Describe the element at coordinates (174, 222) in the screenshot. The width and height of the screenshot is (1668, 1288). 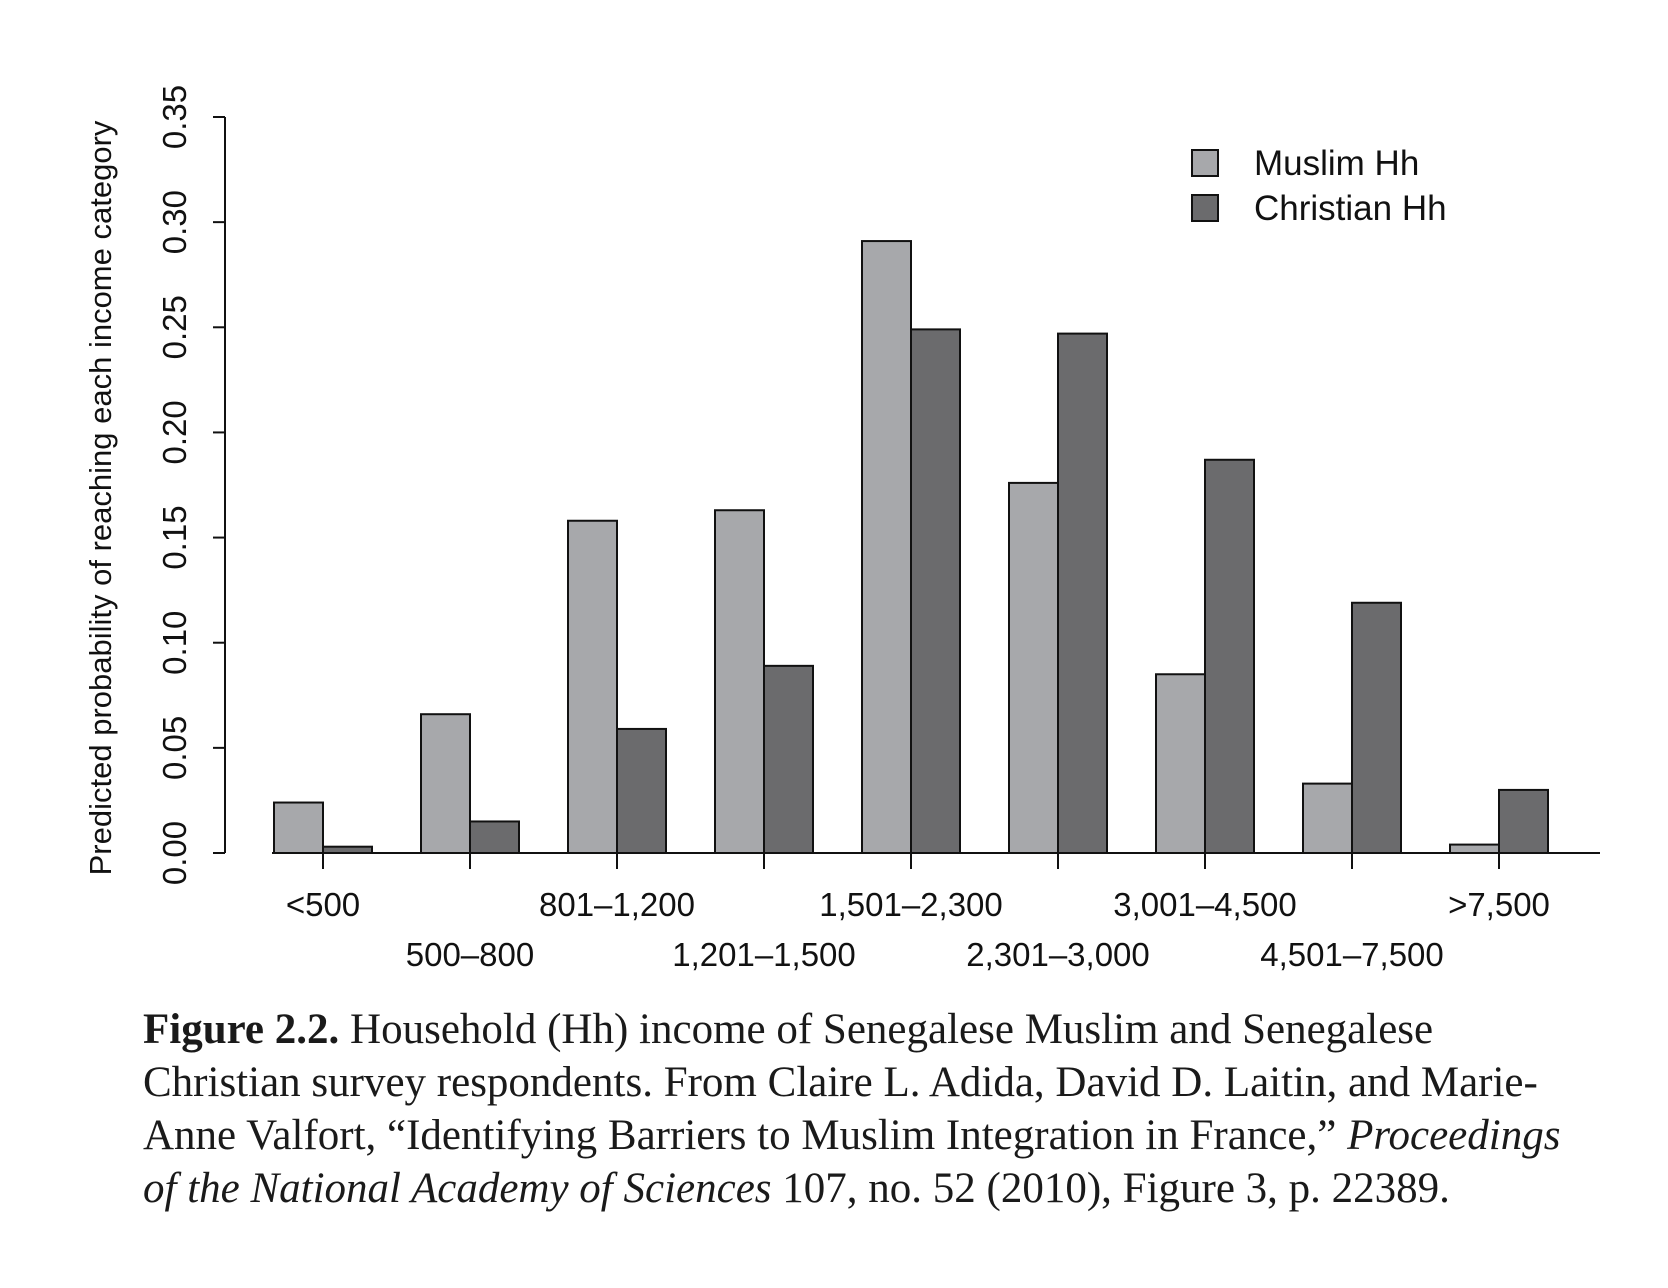
I see `y-tick-label: 0.30` at that location.